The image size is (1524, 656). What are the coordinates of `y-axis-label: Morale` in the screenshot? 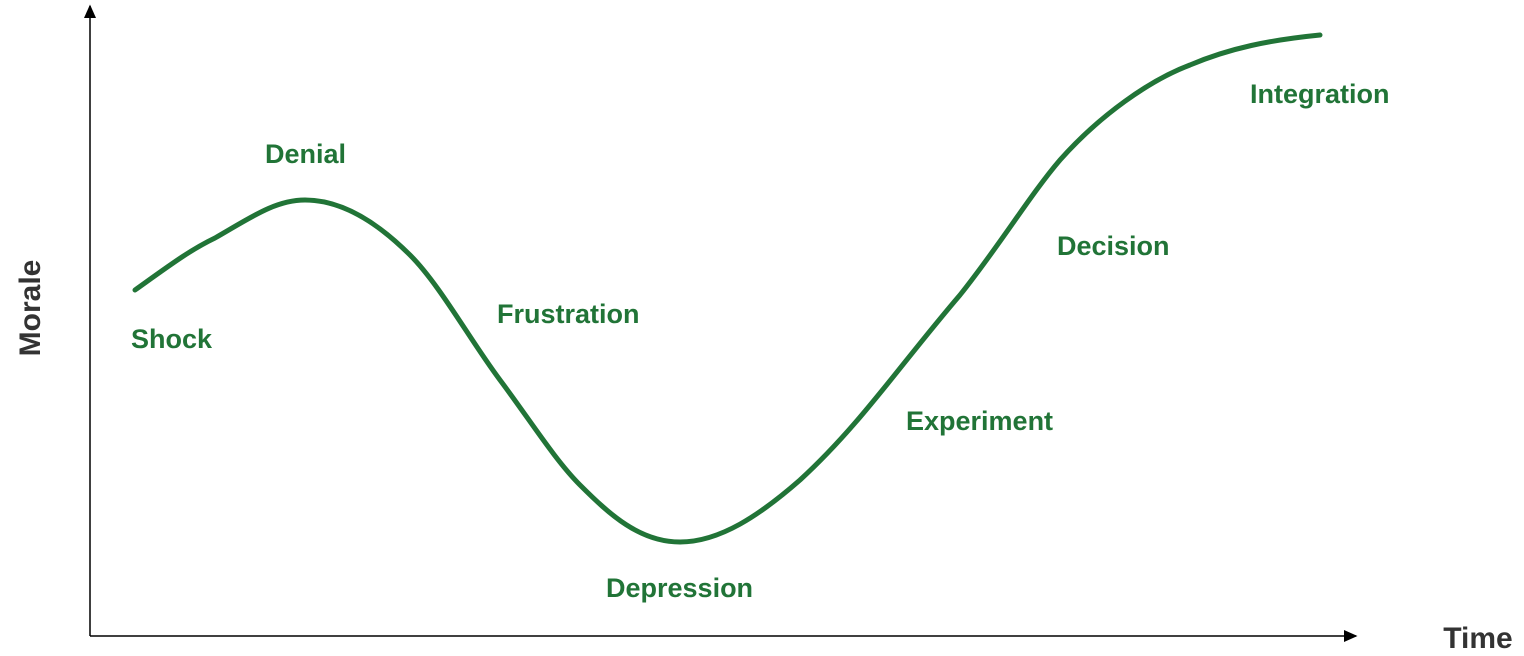 It's located at (30, 308).